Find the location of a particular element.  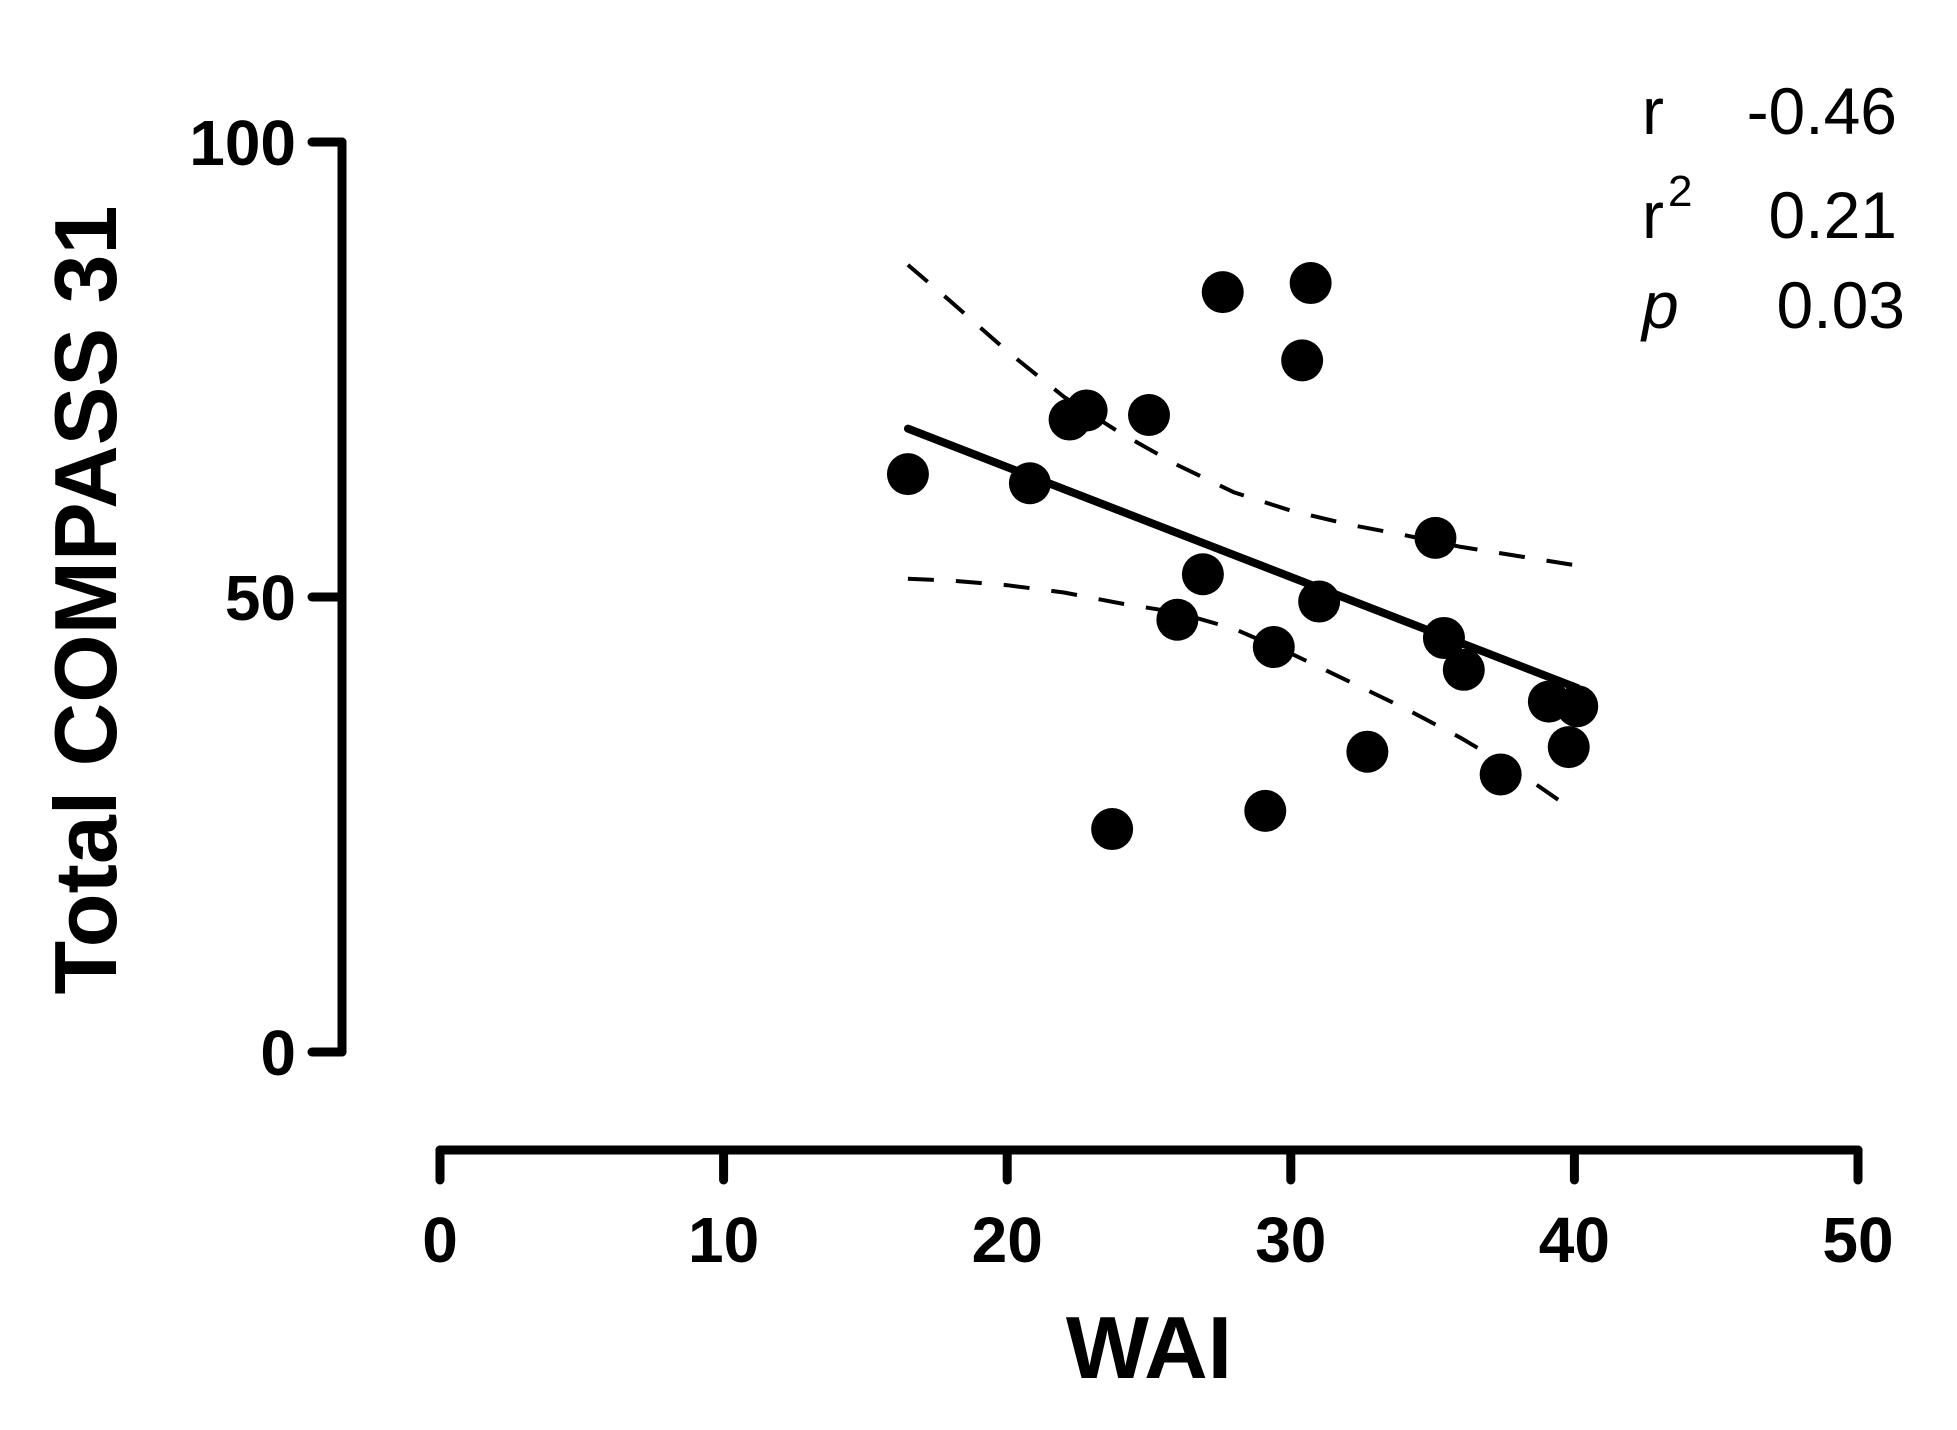

y-tick-label-0: 0 is located at coordinates (278, 1053).